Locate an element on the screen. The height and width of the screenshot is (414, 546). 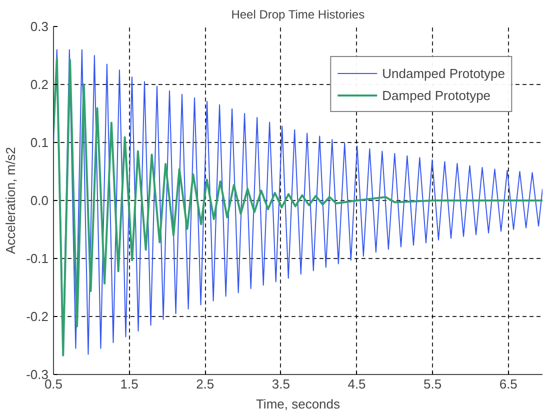
y-tick-label: 0.2 is located at coordinates (39, 84).